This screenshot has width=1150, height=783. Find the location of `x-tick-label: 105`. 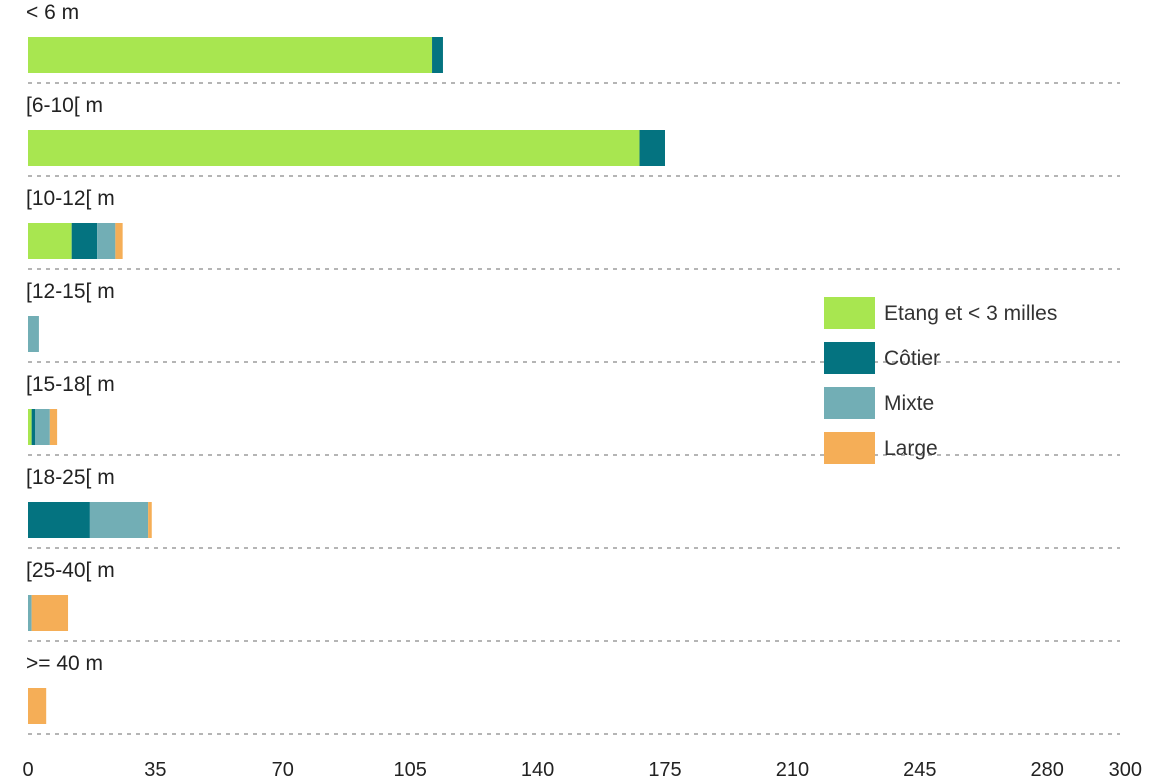

x-tick-label: 105 is located at coordinates (410, 770).